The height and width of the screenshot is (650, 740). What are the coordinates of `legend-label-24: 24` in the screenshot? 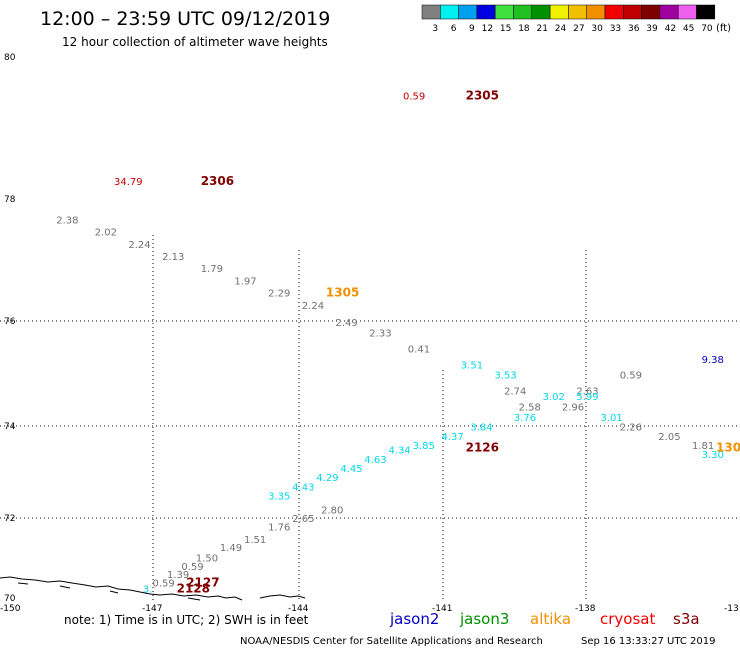 It's located at (561, 29).